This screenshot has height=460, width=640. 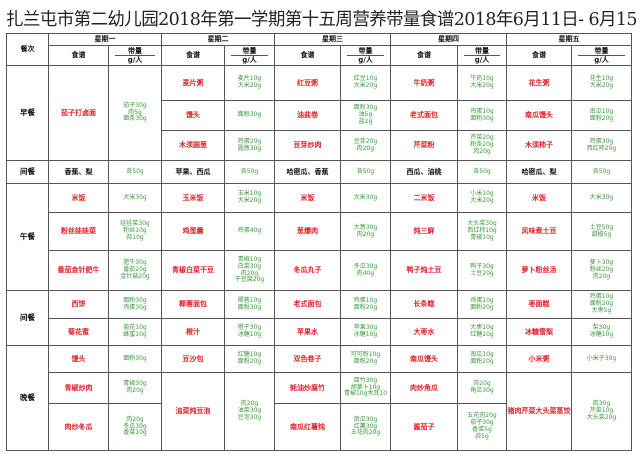 What do you see at coordinates (539, 270) in the screenshot?
I see `dish-name: 萝卜粉丝汤` at bounding box center [539, 270].